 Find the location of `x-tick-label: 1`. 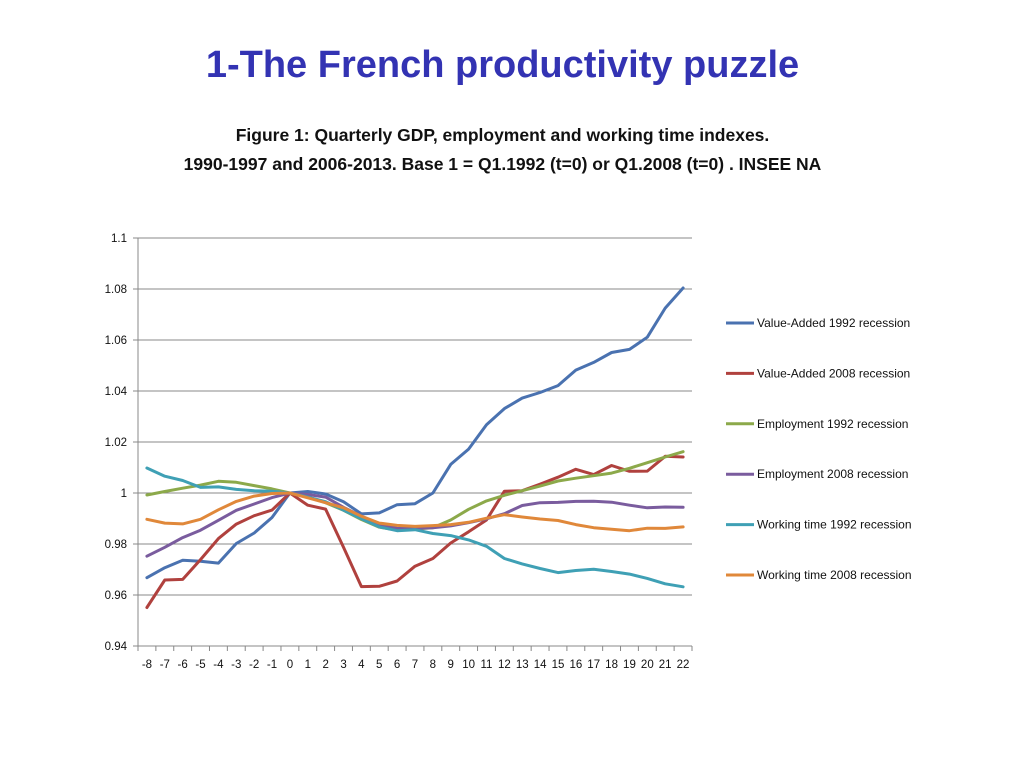

x-tick-label: 1 is located at coordinates (308, 665).